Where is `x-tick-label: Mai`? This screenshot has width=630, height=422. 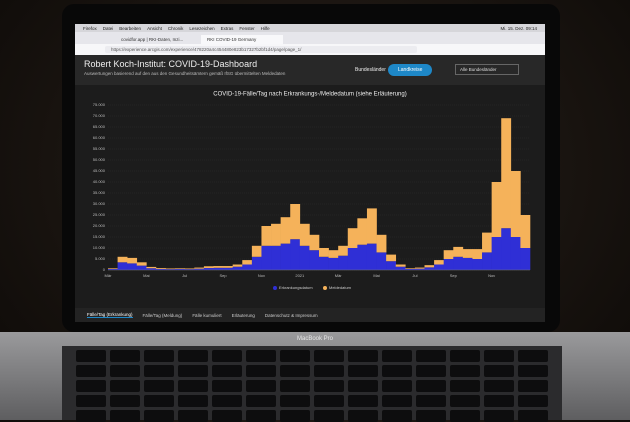
x-tick-label: Mai is located at coordinates (376, 275).